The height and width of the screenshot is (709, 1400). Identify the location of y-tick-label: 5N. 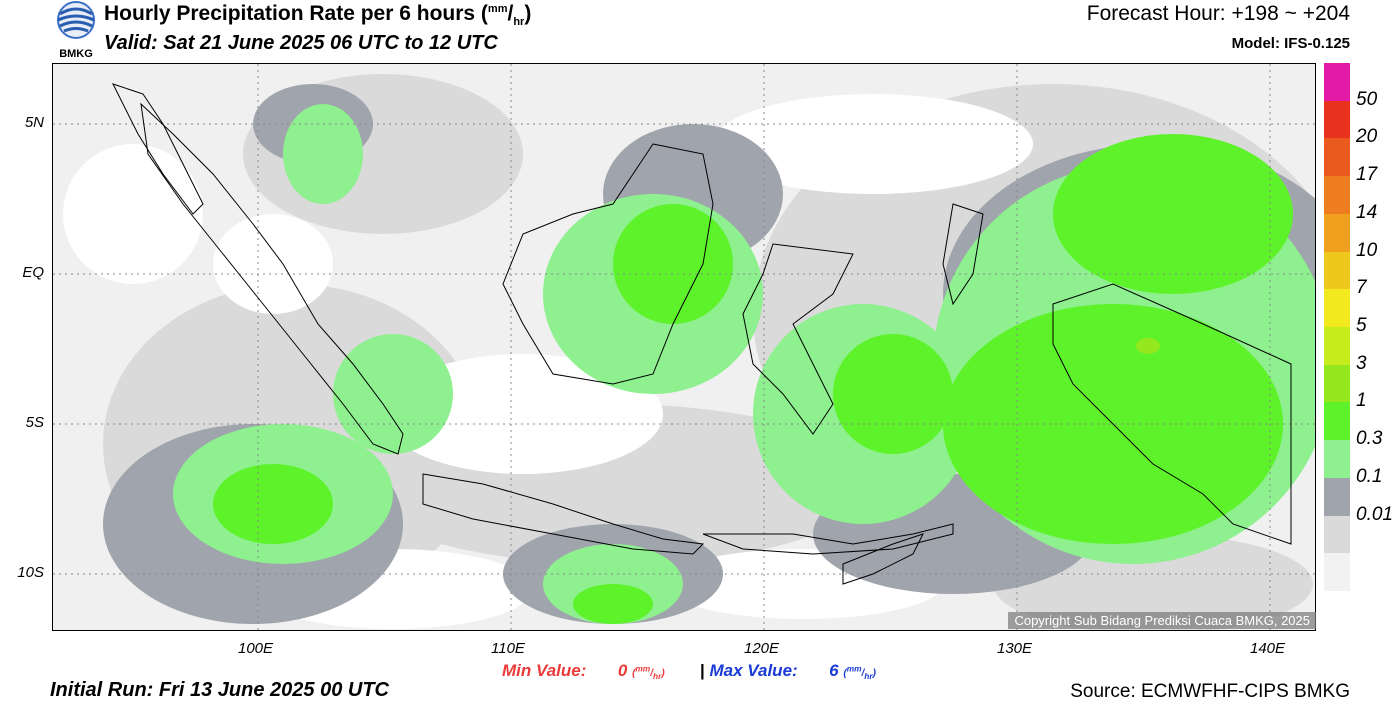
(34, 122).